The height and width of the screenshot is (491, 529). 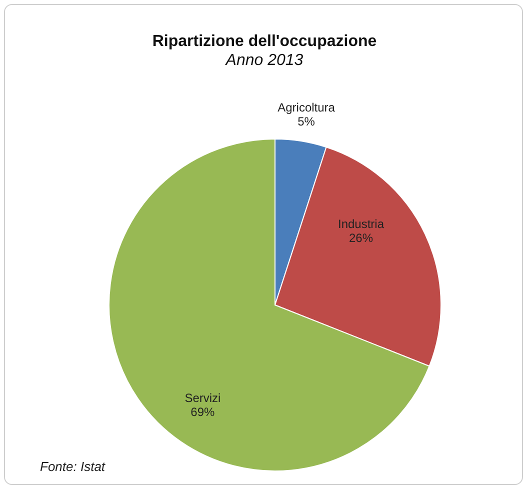 What do you see at coordinates (361, 238) in the screenshot?
I see `data-label: 26%` at bounding box center [361, 238].